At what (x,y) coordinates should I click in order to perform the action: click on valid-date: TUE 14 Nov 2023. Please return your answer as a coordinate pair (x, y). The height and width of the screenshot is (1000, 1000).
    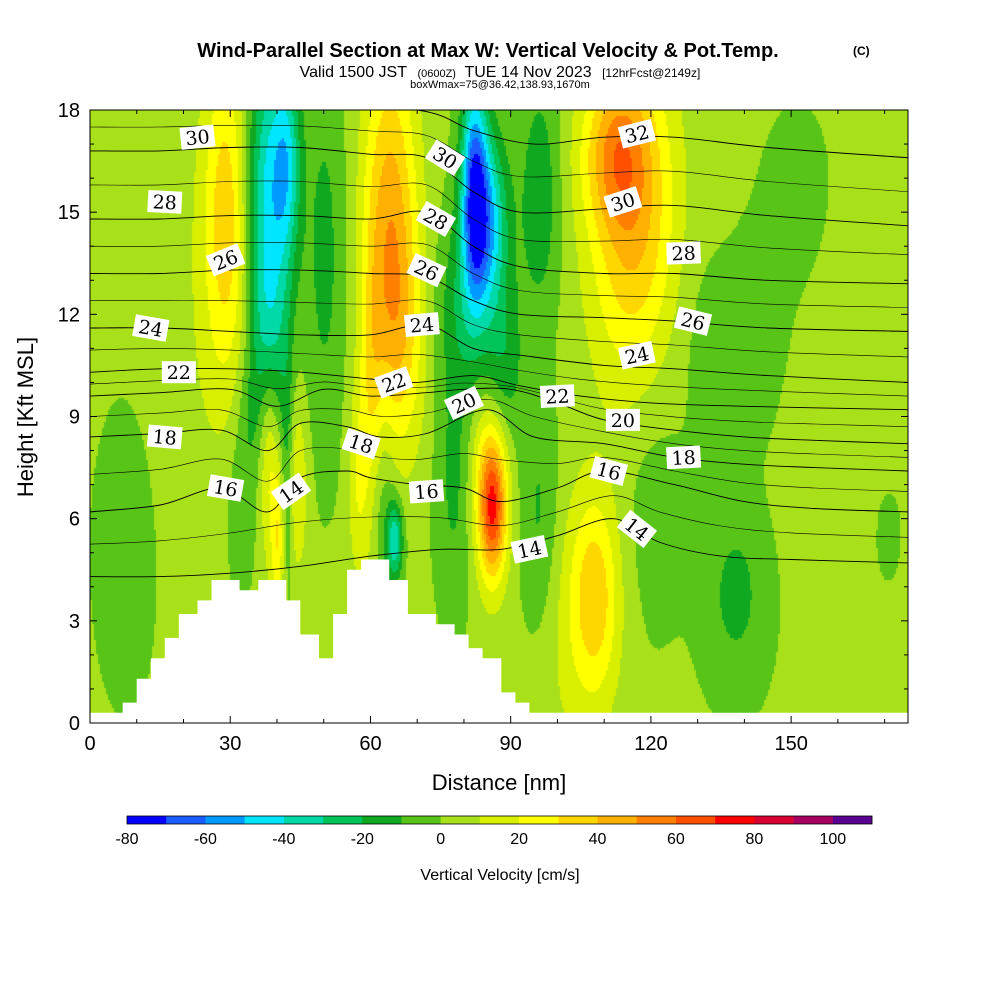
    Looking at the image, I should click on (527, 72).